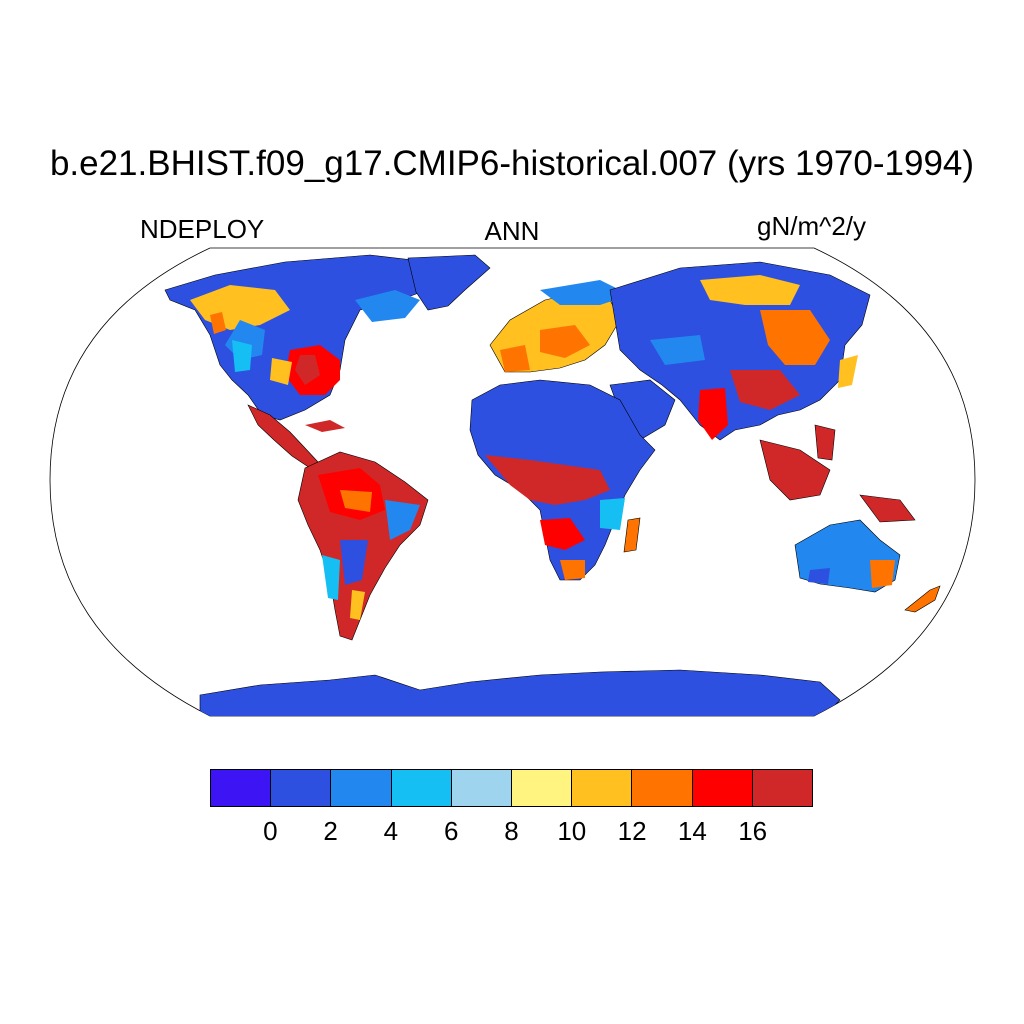 The image size is (1024, 1024). What do you see at coordinates (451, 831) in the screenshot?
I see `colorbar-tick-label: 6` at bounding box center [451, 831].